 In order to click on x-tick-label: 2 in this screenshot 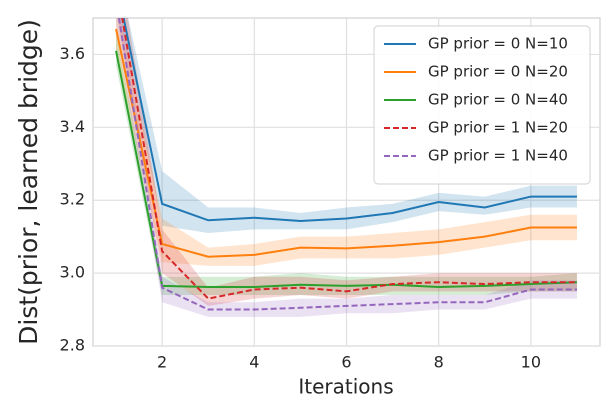, I will do `click(162, 362)`.